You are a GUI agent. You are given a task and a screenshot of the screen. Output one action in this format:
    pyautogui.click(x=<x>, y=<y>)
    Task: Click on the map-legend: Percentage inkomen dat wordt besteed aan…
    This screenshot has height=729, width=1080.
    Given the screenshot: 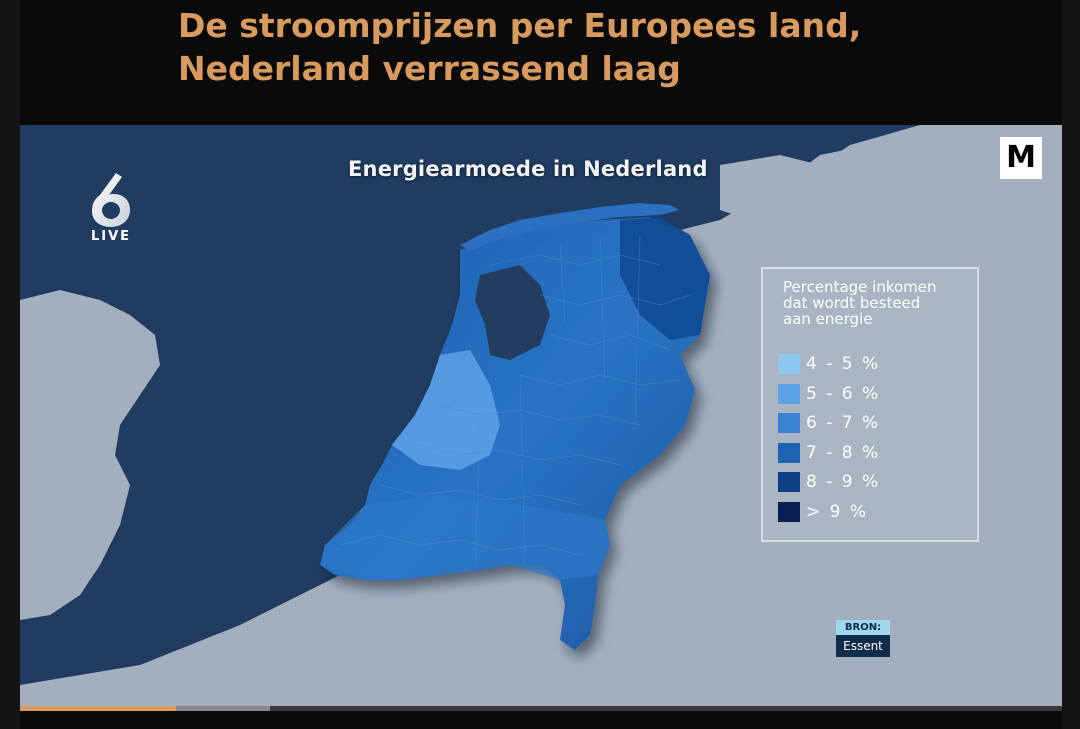 What is the action you would take?
    pyautogui.click(x=870, y=404)
    